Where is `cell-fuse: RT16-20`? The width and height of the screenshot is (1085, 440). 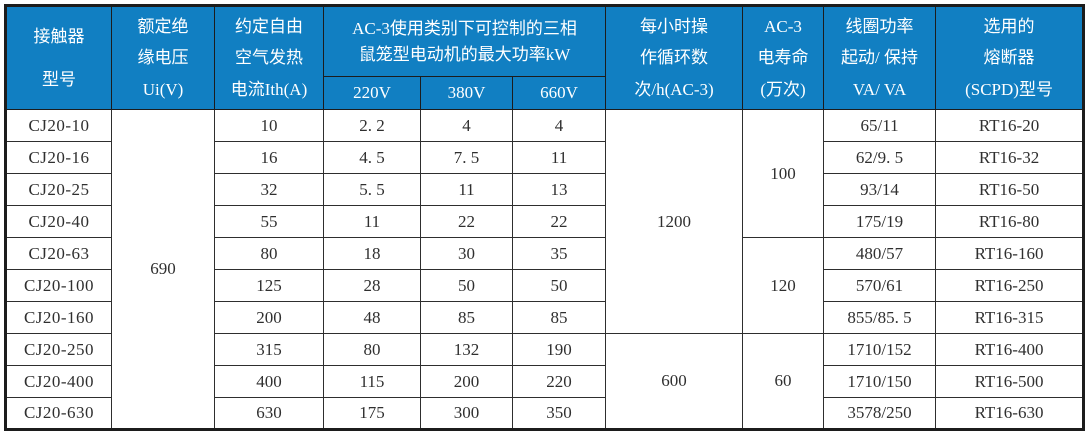
cell-fuse: RT16-20 is located at coordinates (1010, 125).